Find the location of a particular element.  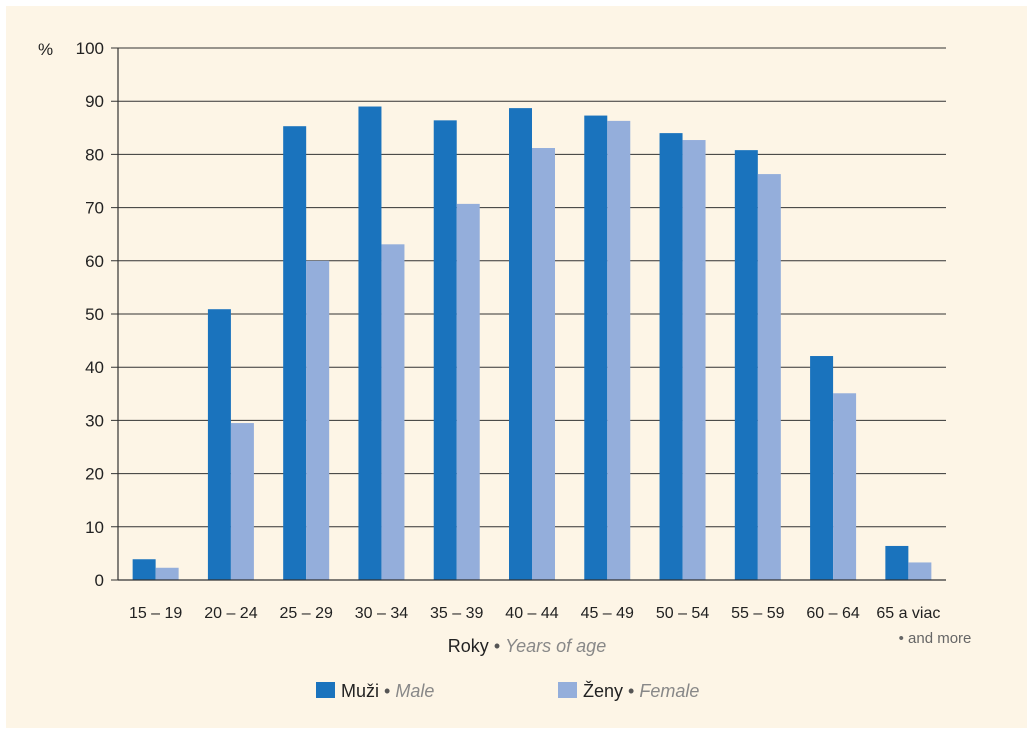

x-tick-label: 25 – 29 is located at coordinates (305, 613).